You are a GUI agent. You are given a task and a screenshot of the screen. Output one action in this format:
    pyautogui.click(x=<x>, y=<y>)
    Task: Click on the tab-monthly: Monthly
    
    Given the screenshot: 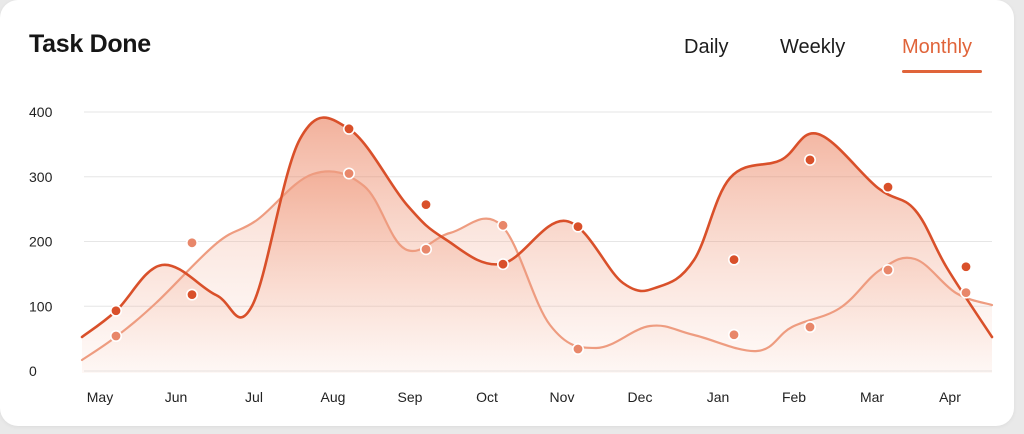 What is the action you would take?
    pyautogui.click(x=937, y=47)
    